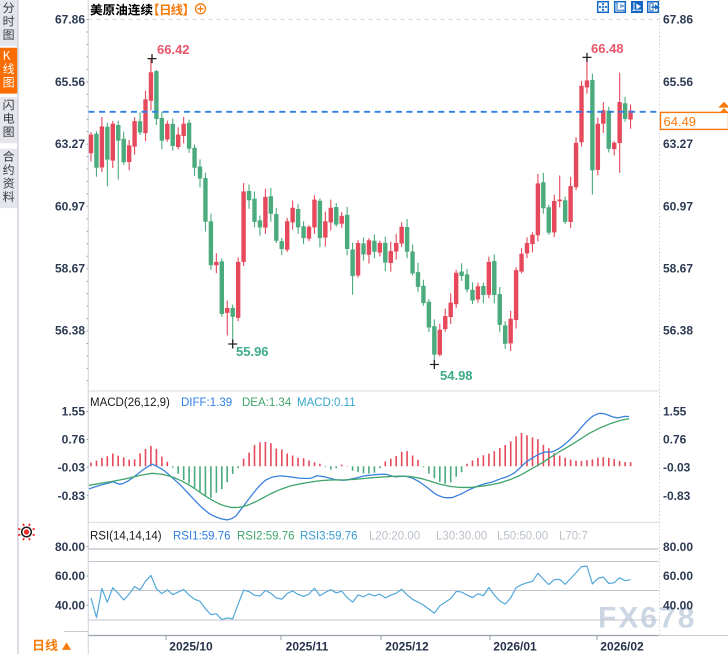 Image resolution: width=728 pixels, height=654 pixels. I want to click on svg-text: 2026/01, so click(515, 647).